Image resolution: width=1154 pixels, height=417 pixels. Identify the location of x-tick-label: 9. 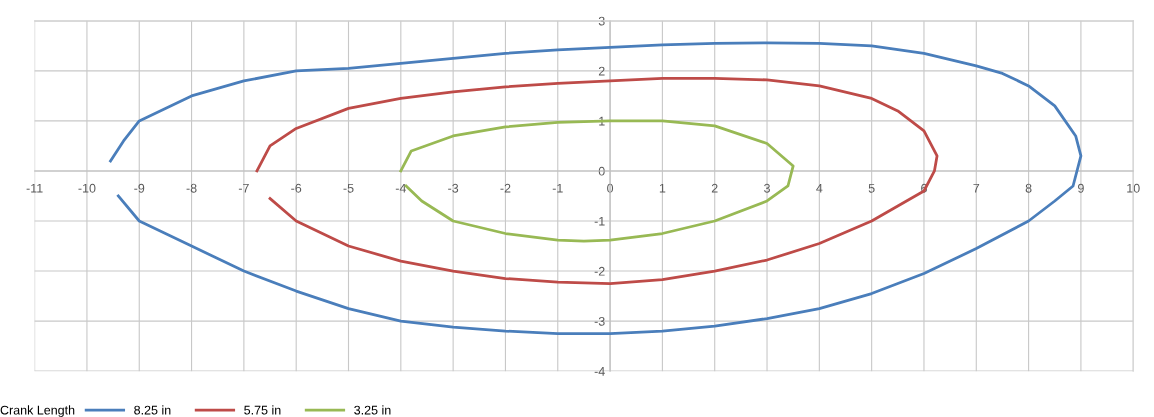
(1081, 188).